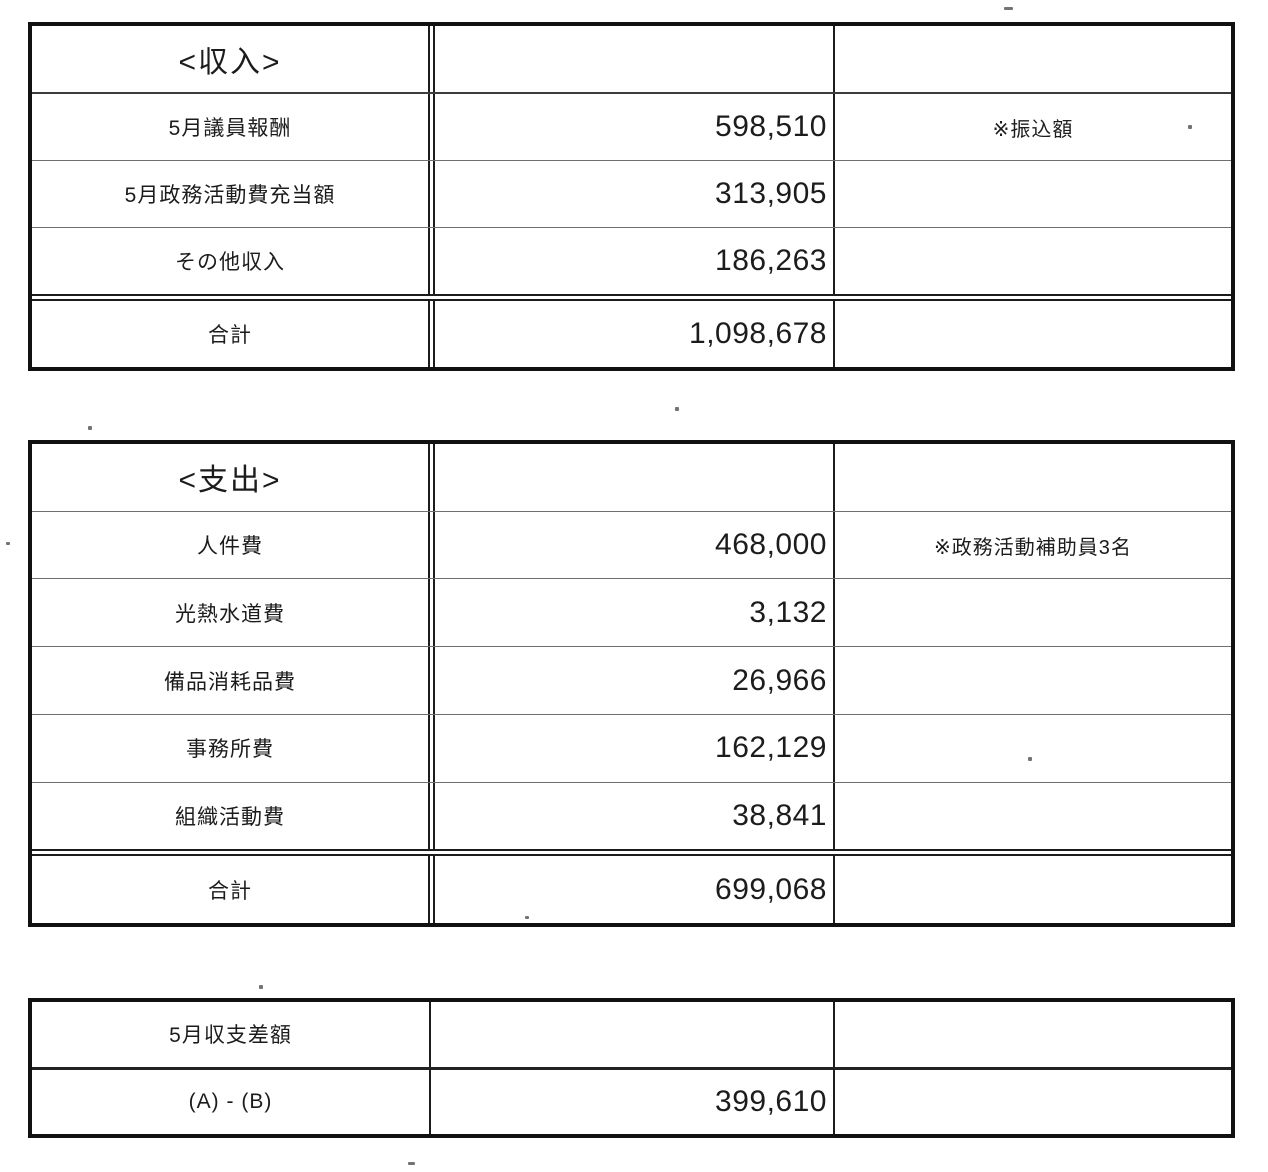 Image resolution: width=1268 pixels, height=1172 pixels. I want to click on income-header-cell: <収入>, so click(233, 59).